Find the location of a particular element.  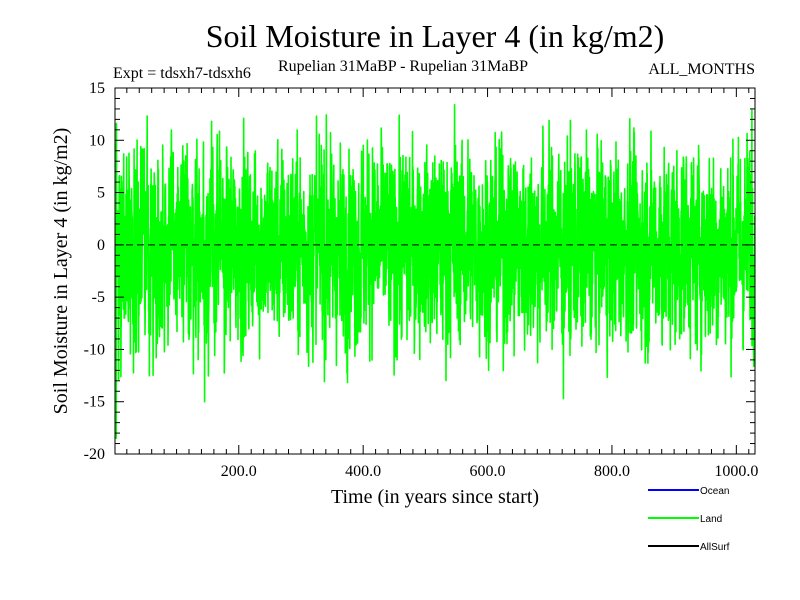

legend-label-ocean: Ocean is located at coordinates (714, 491).